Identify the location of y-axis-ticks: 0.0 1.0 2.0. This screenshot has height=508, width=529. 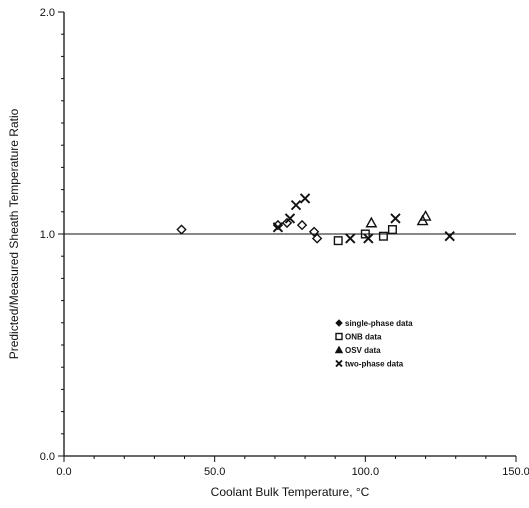
(52, 235).